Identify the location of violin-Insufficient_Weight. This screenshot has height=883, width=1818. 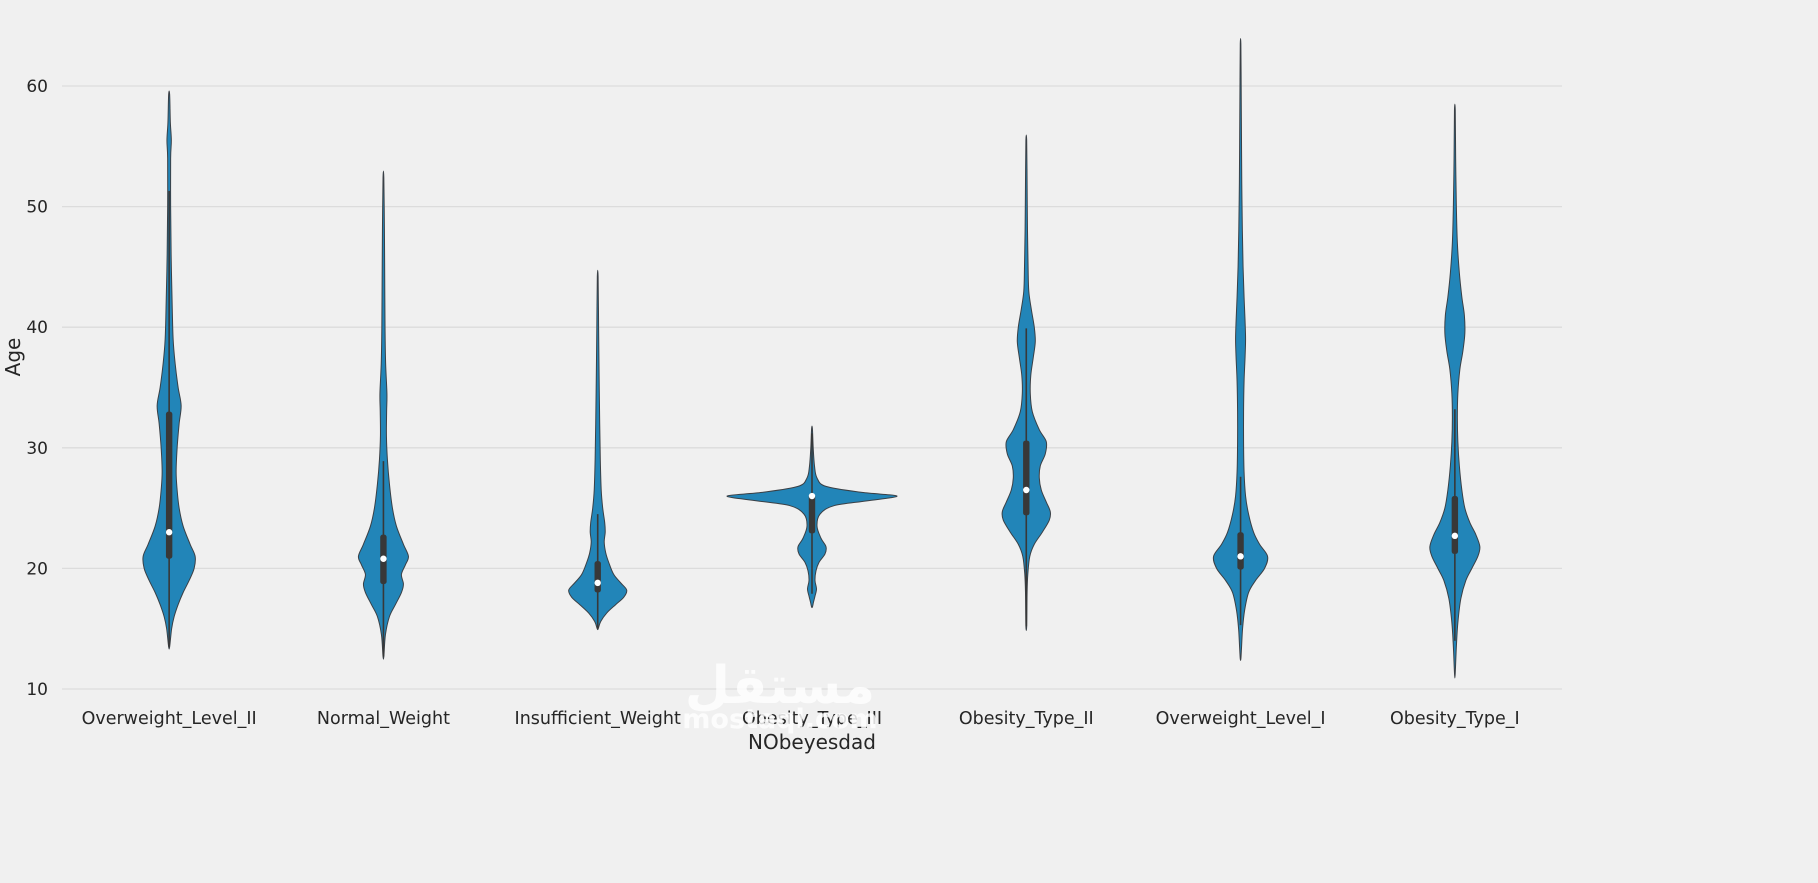
(598, 450).